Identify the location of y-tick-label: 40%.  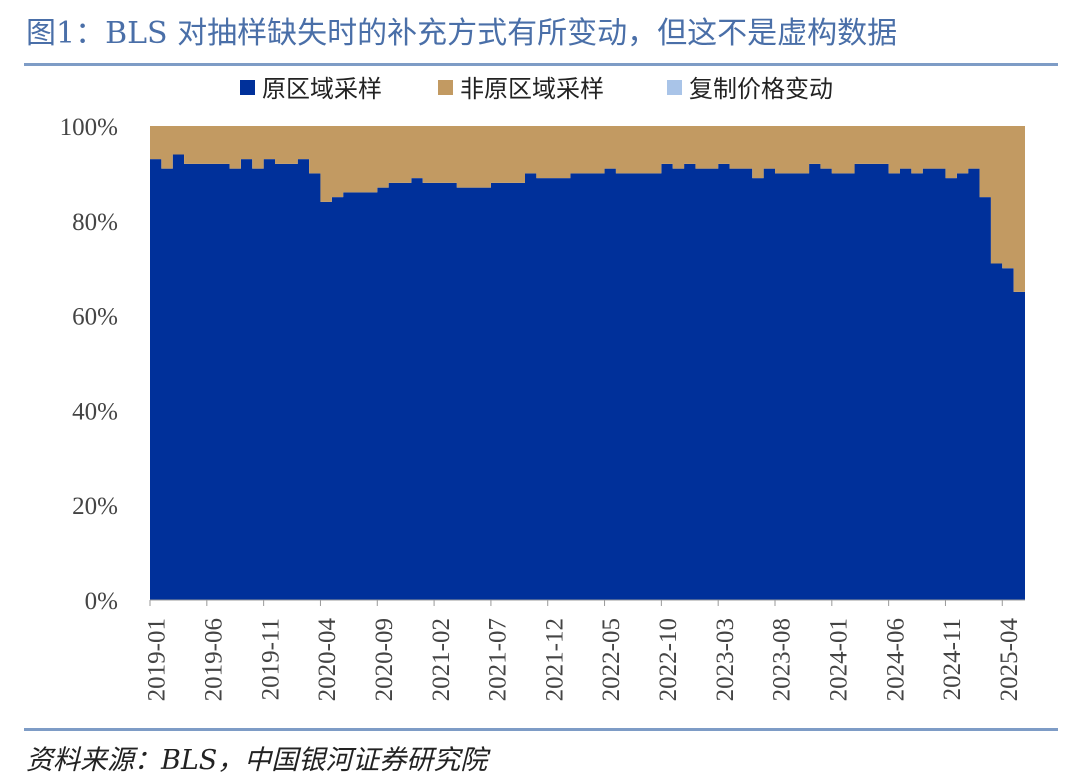
(95, 411).